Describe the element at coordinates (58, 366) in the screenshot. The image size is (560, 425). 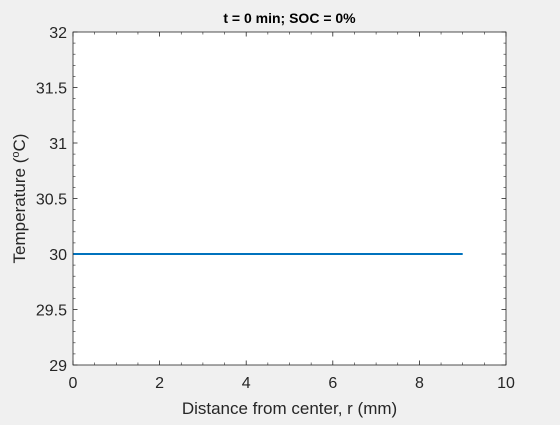
I see `y-tick-label: 29` at that location.